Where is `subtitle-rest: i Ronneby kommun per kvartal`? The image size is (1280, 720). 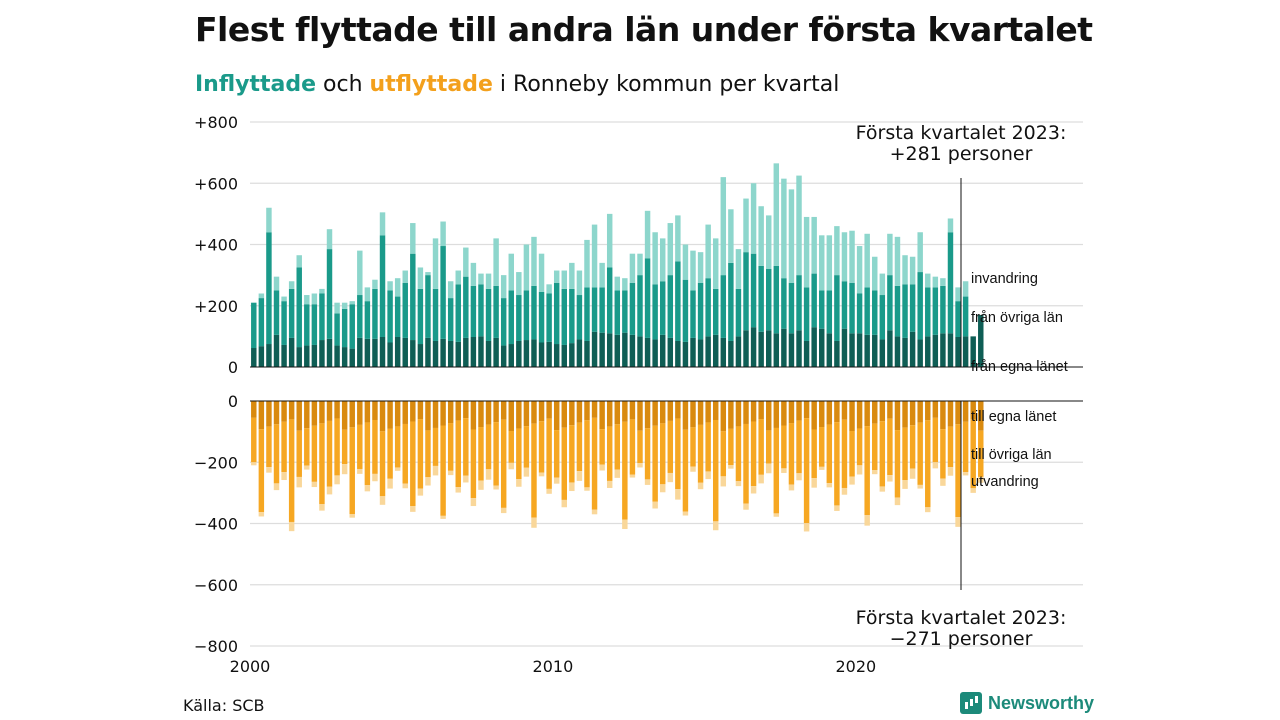 subtitle-rest: i Ronneby kommun per kvartal is located at coordinates (666, 84).